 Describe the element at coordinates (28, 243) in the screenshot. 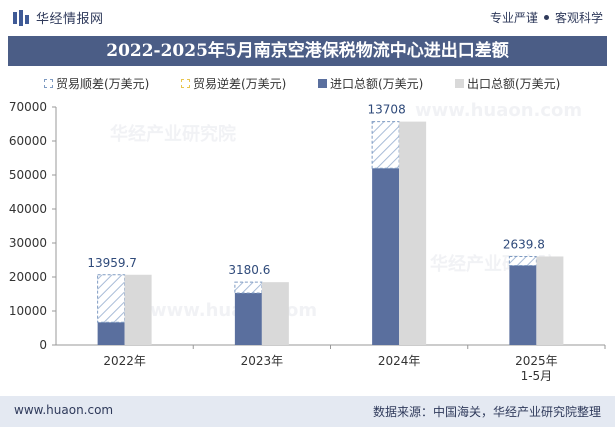

I see `y-tick-label: 30000` at that location.